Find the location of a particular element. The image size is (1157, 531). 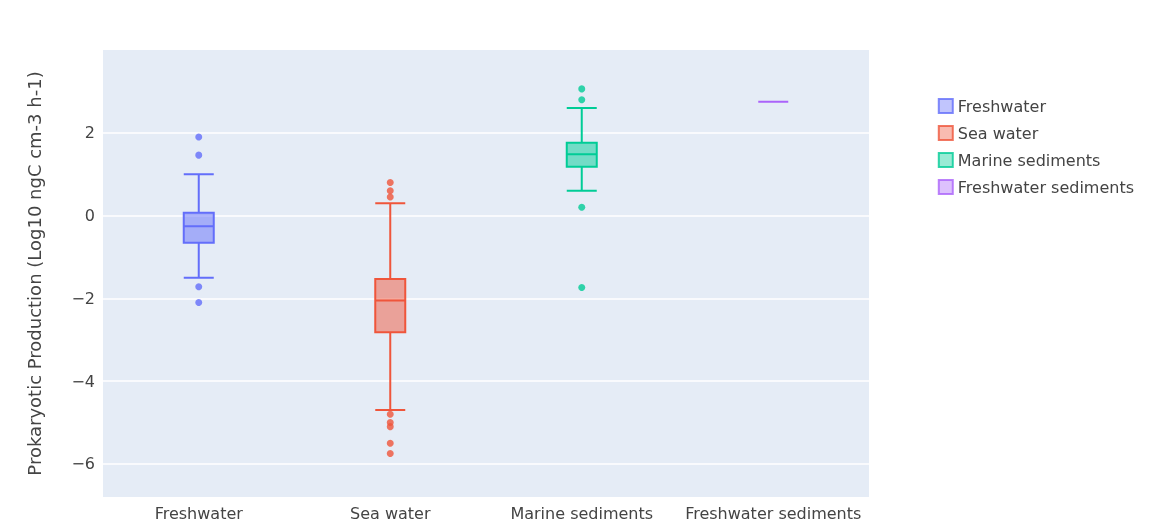

legend-label: Freshwater sediments is located at coordinates (1045, 187).